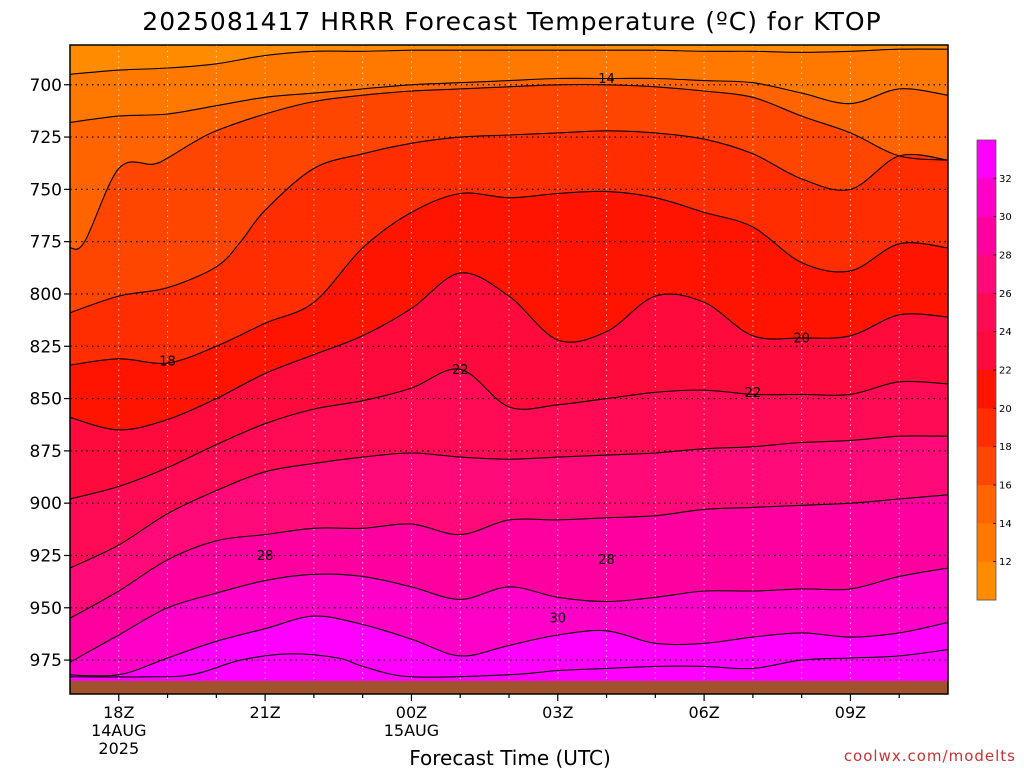 This screenshot has height=768, width=1024. What do you see at coordinates (850, 712) in the screenshot?
I see `x-tick-label: 09Z` at bounding box center [850, 712].